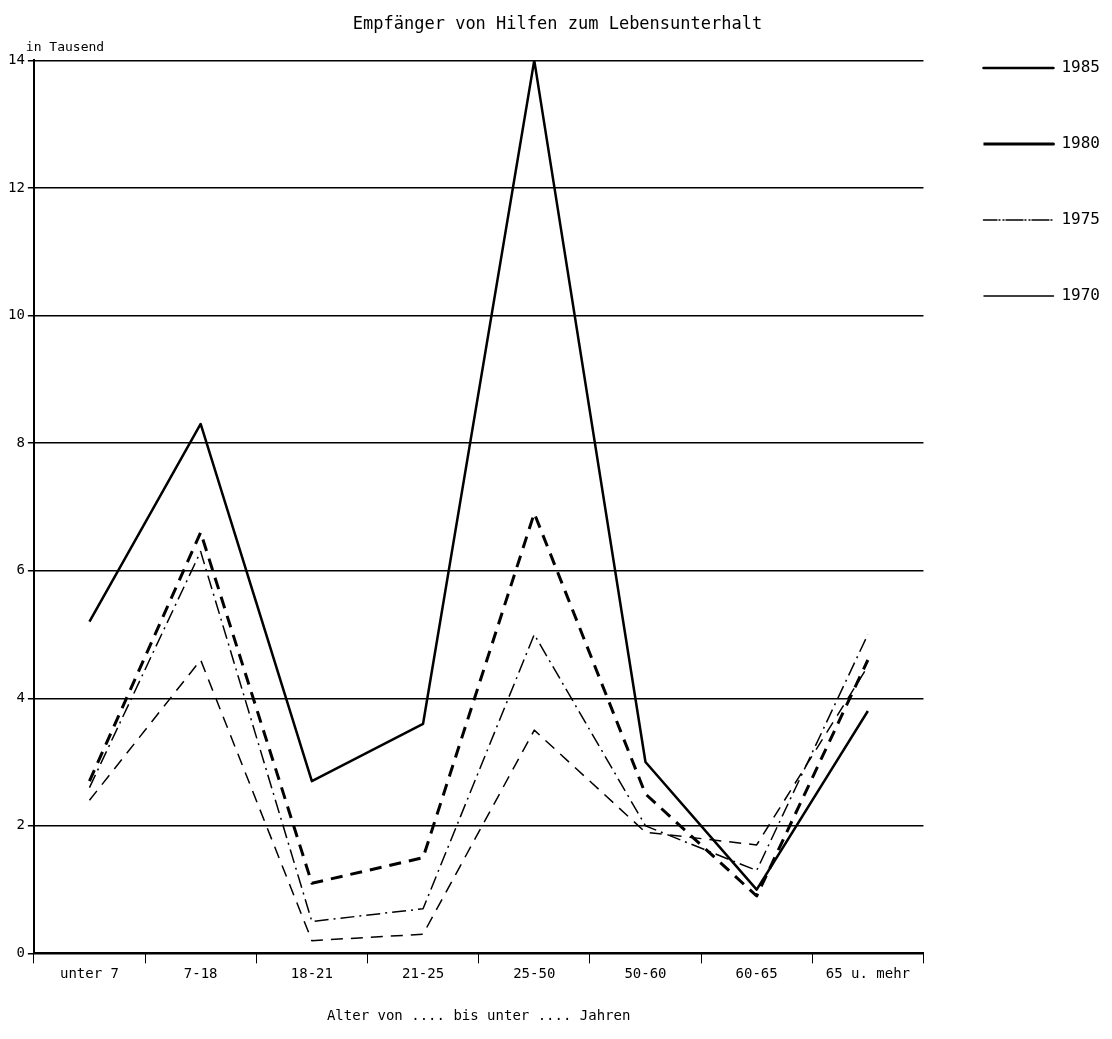 The height and width of the screenshot is (1039, 1112). Describe the element at coordinates (89, 973) in the screenshot. I see `x-tick-label: unter 7` at that location.